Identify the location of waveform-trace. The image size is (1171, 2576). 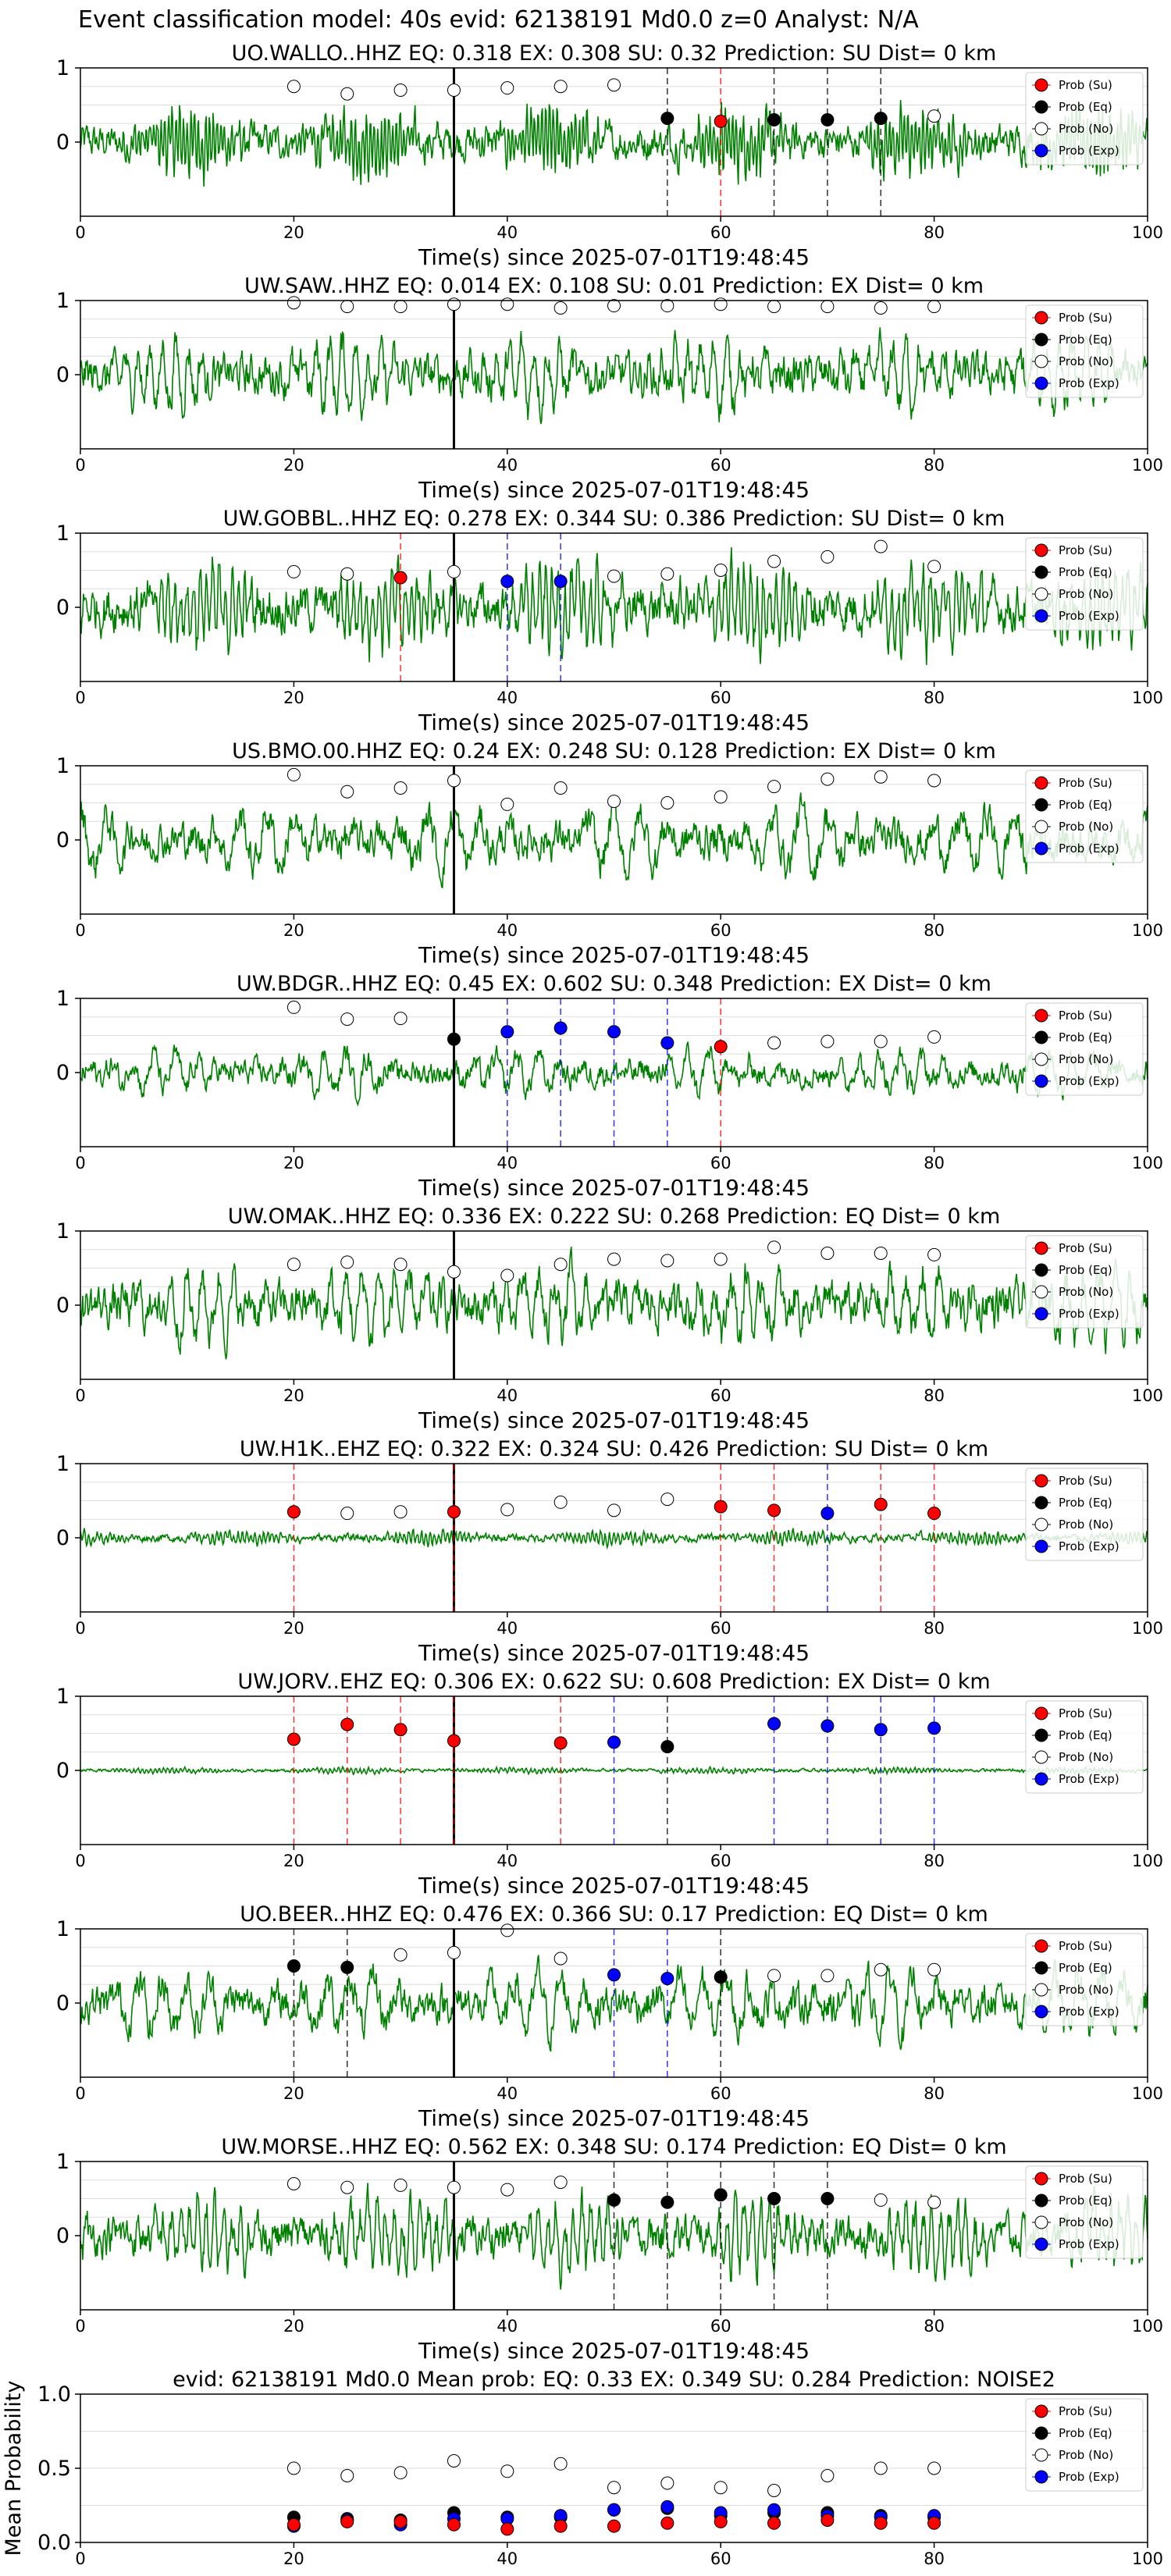
(614, 1303).